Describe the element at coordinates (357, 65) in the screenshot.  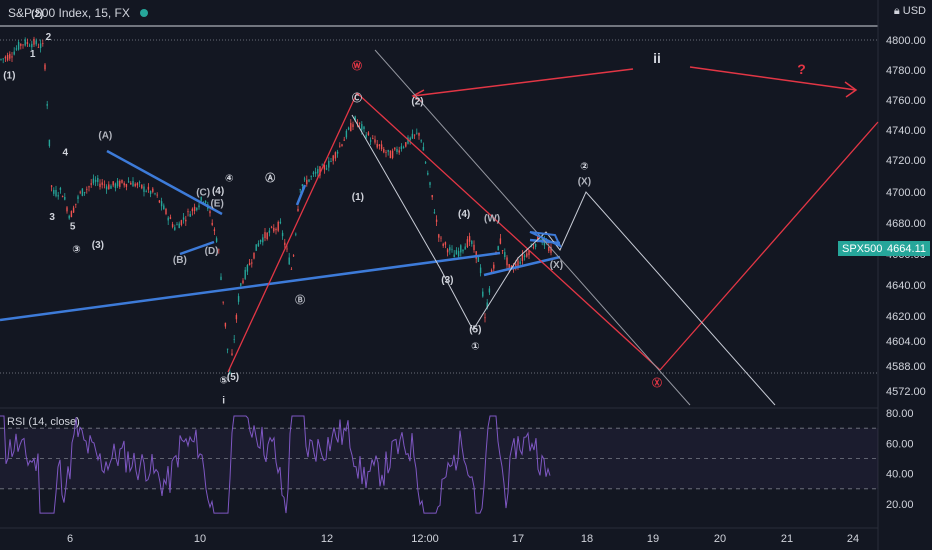
I see `wave-label: Ⓦ` at that location.